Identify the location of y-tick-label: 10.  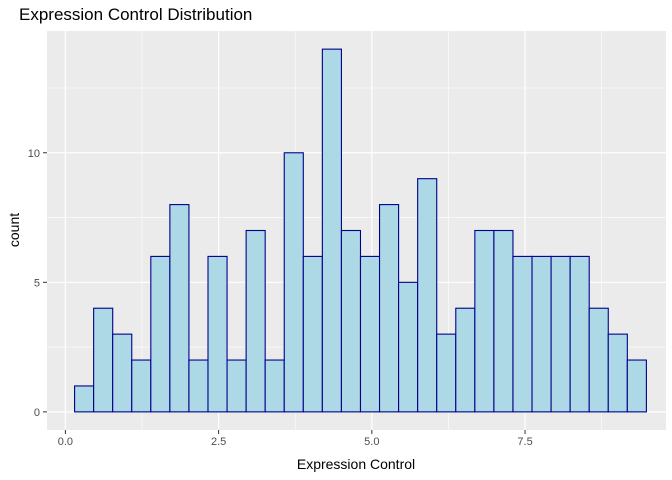
(34, 154).